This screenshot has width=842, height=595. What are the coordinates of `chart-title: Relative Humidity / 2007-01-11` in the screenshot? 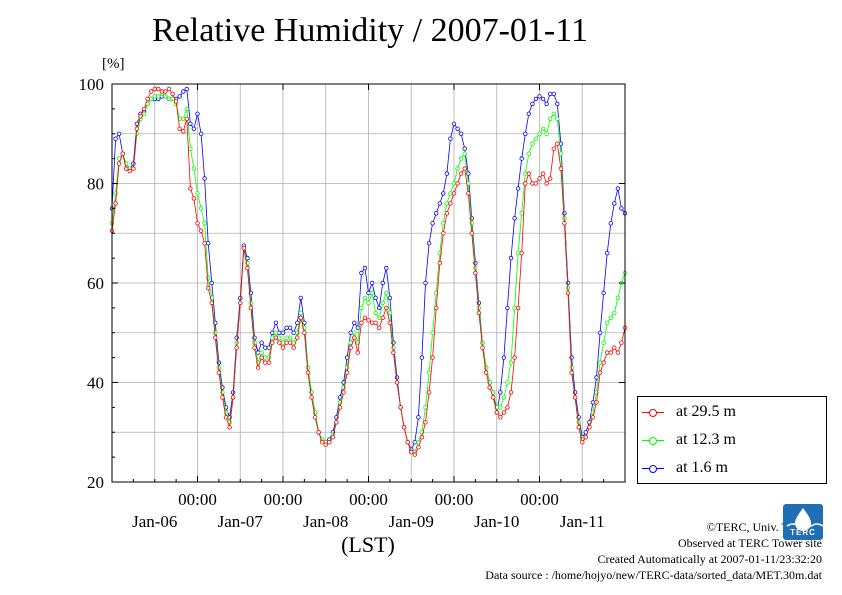 It's located at (370, 30).